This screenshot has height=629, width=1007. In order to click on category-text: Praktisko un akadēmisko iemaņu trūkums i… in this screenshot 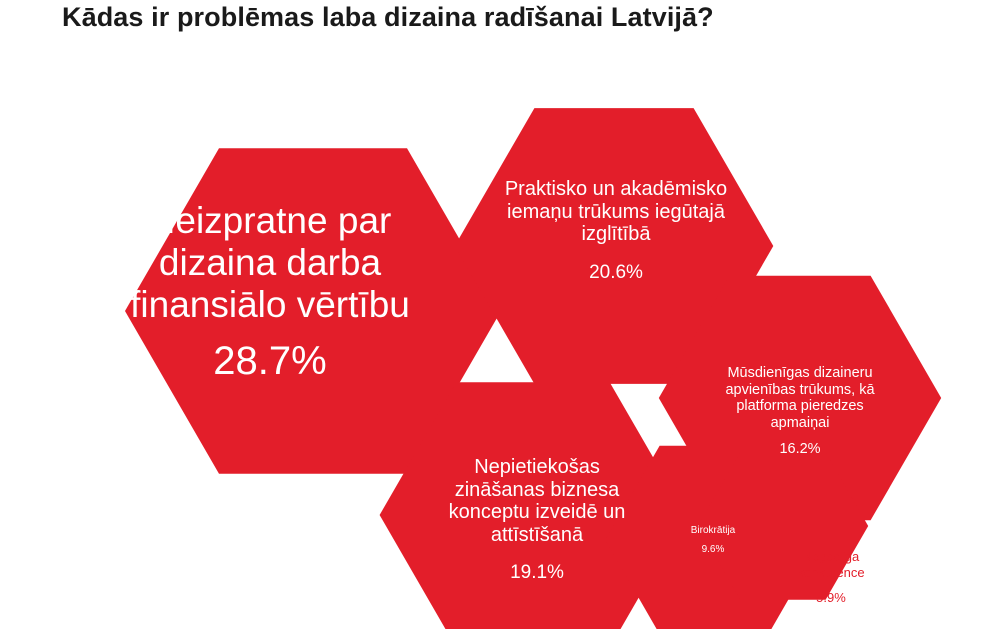, I will do `click(616, 212)`.